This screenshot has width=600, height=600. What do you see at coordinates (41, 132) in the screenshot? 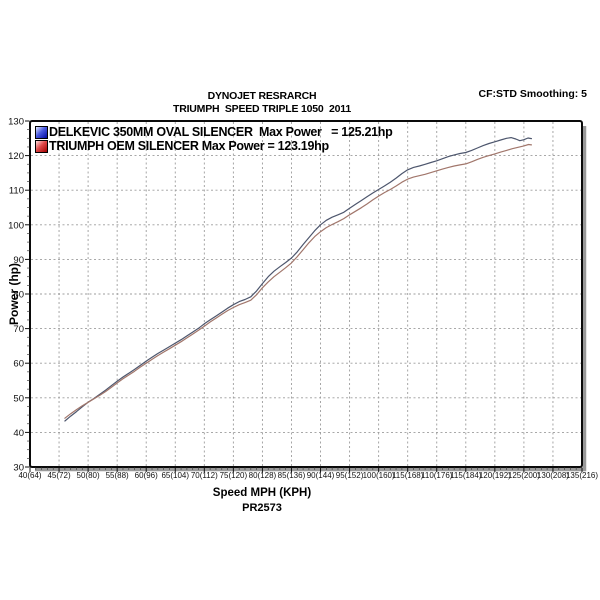
I see `delkevic-blue-swatch-icon` at bounding box center [41, 132].